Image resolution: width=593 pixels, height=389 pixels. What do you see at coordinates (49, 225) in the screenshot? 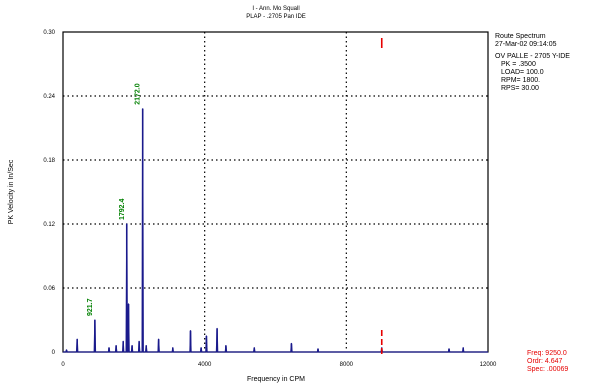
I see `y-tick-label: 0.12` at bounding box center [49, 225].